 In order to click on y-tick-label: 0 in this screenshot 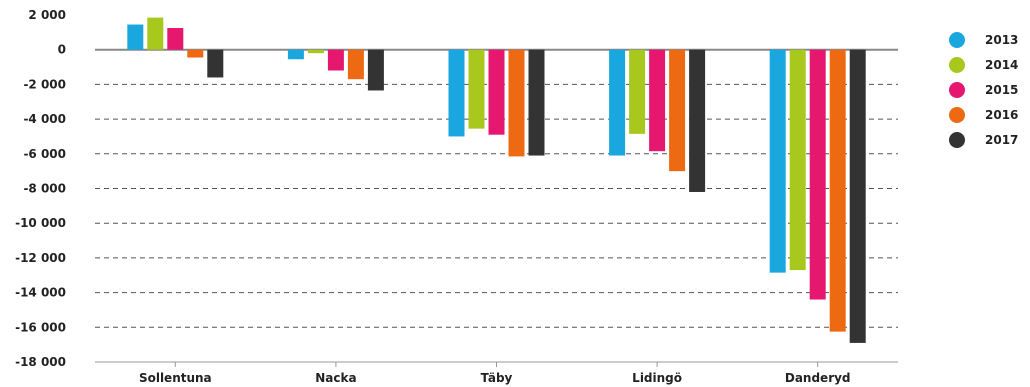, I will do `click(62, 50)`.